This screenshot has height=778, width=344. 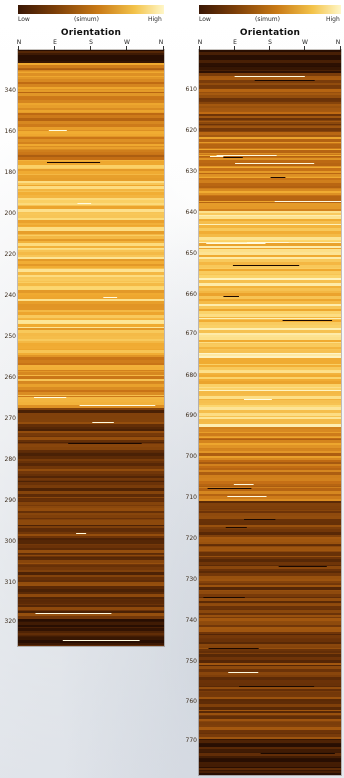 I want to click on right-depth-label: 610, so click(x=191, y=89).